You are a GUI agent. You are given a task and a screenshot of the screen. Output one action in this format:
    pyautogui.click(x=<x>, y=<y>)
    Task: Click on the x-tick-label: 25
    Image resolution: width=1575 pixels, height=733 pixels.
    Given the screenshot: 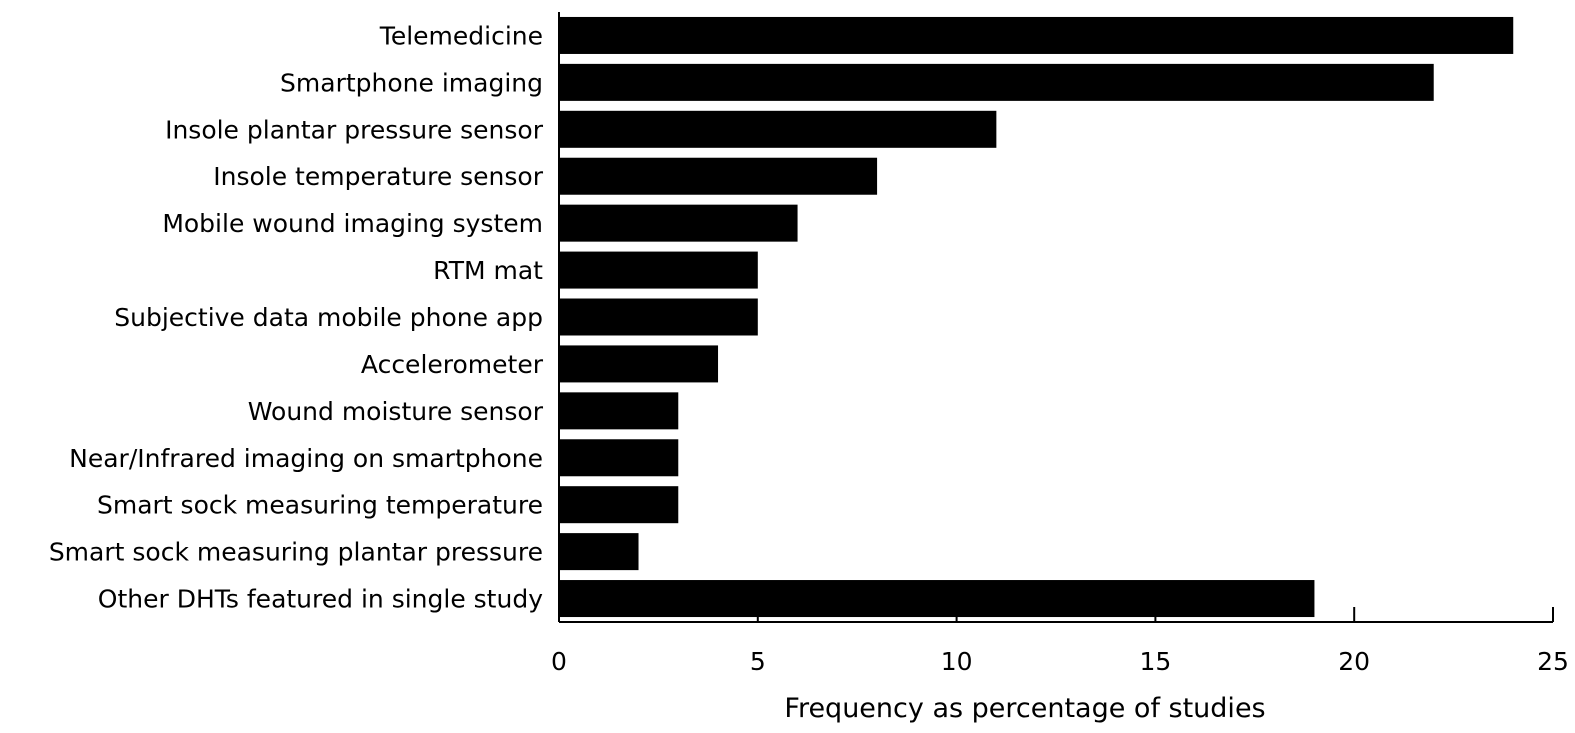 What is the action you would take?
    pyautogui.click(x=1553, y=661)
    